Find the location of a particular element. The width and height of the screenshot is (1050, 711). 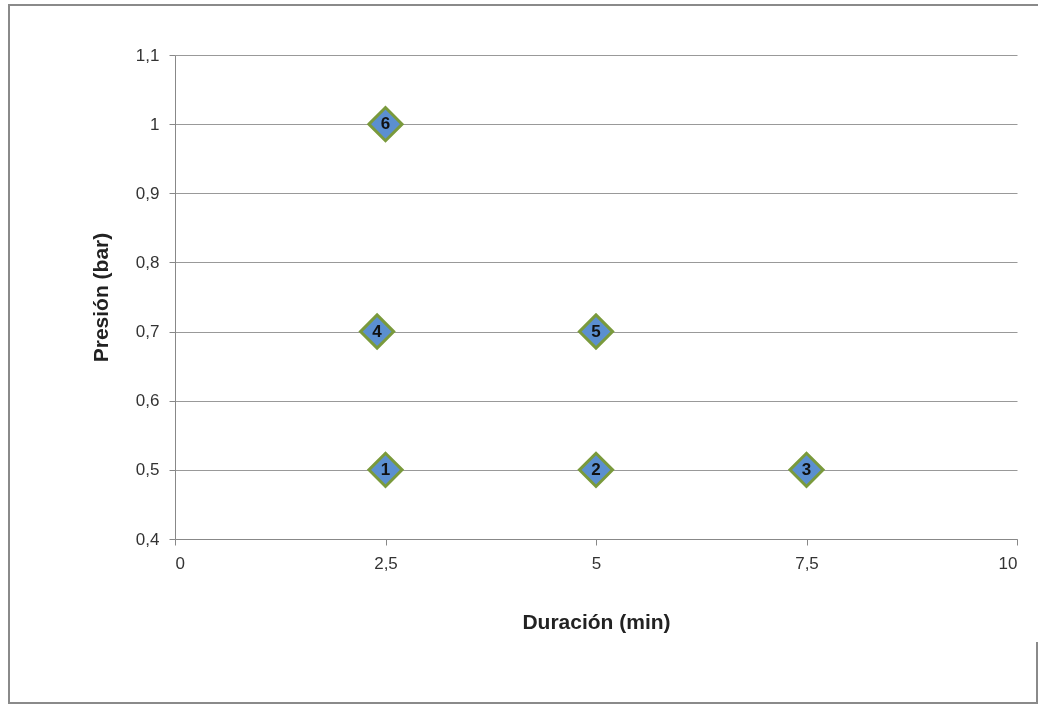

annotation: 2 is located at coordinates (596, 469).